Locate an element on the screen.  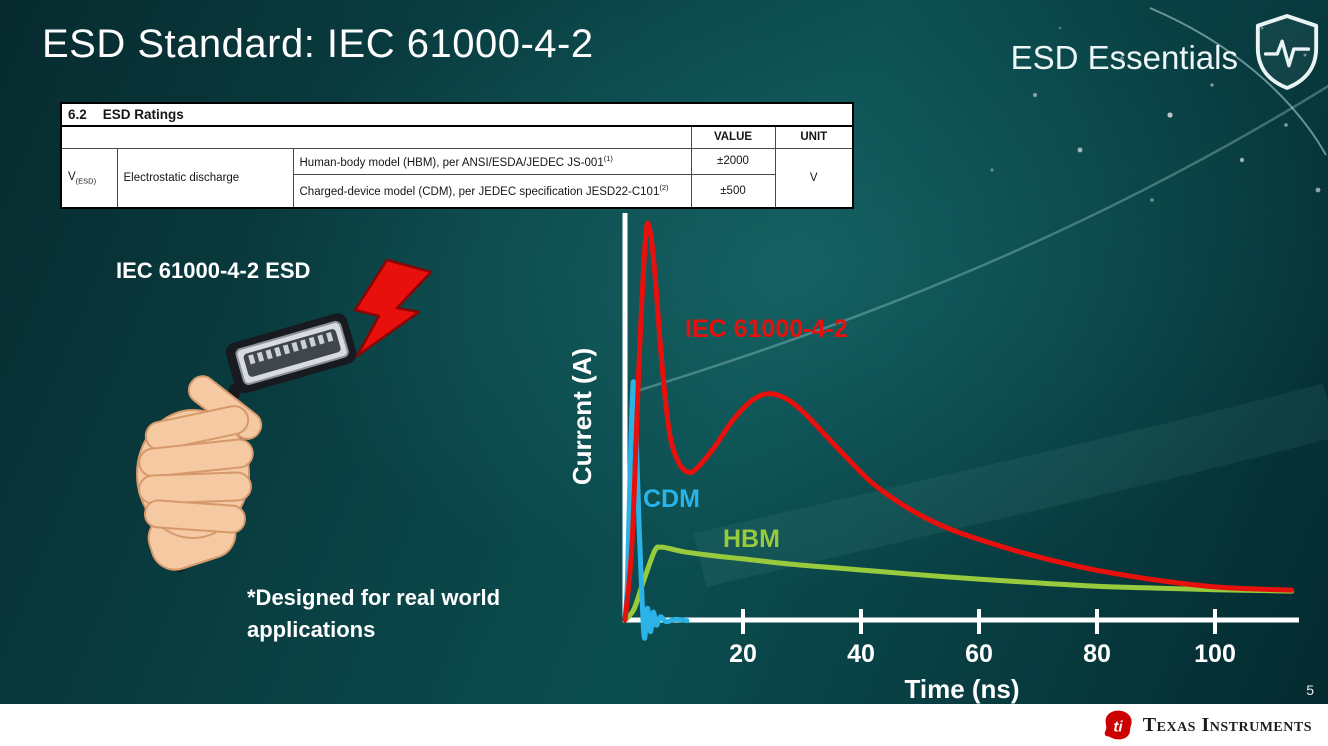
ti-logo-icon: ti is located at coordinates (1118, 725).